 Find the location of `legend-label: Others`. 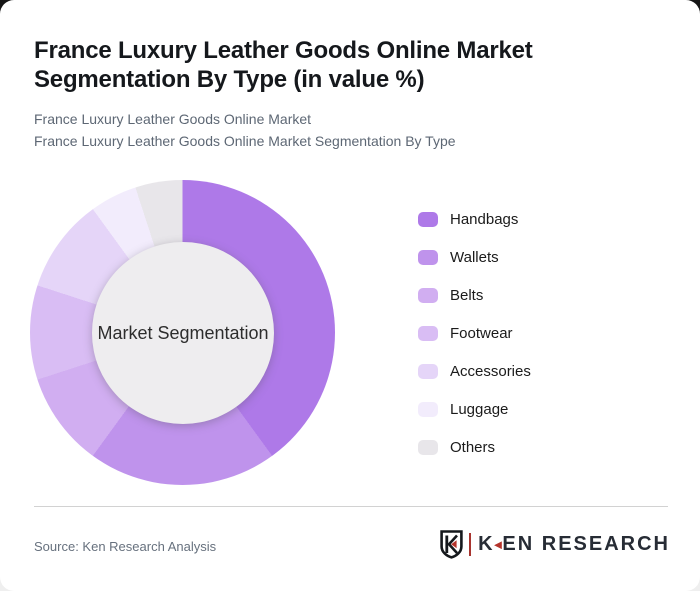

legend-label: Others is located at coordinates (473, 447).